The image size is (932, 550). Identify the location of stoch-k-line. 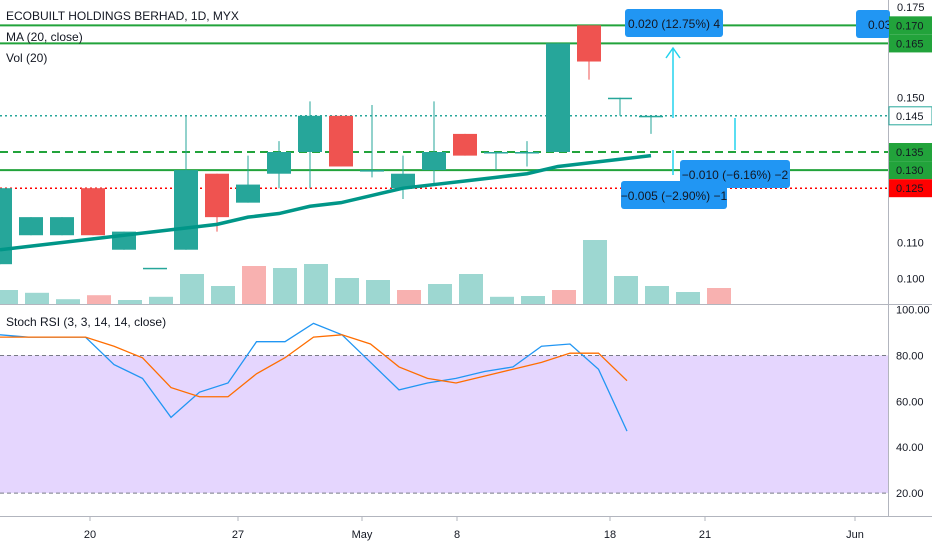
(314, 377).